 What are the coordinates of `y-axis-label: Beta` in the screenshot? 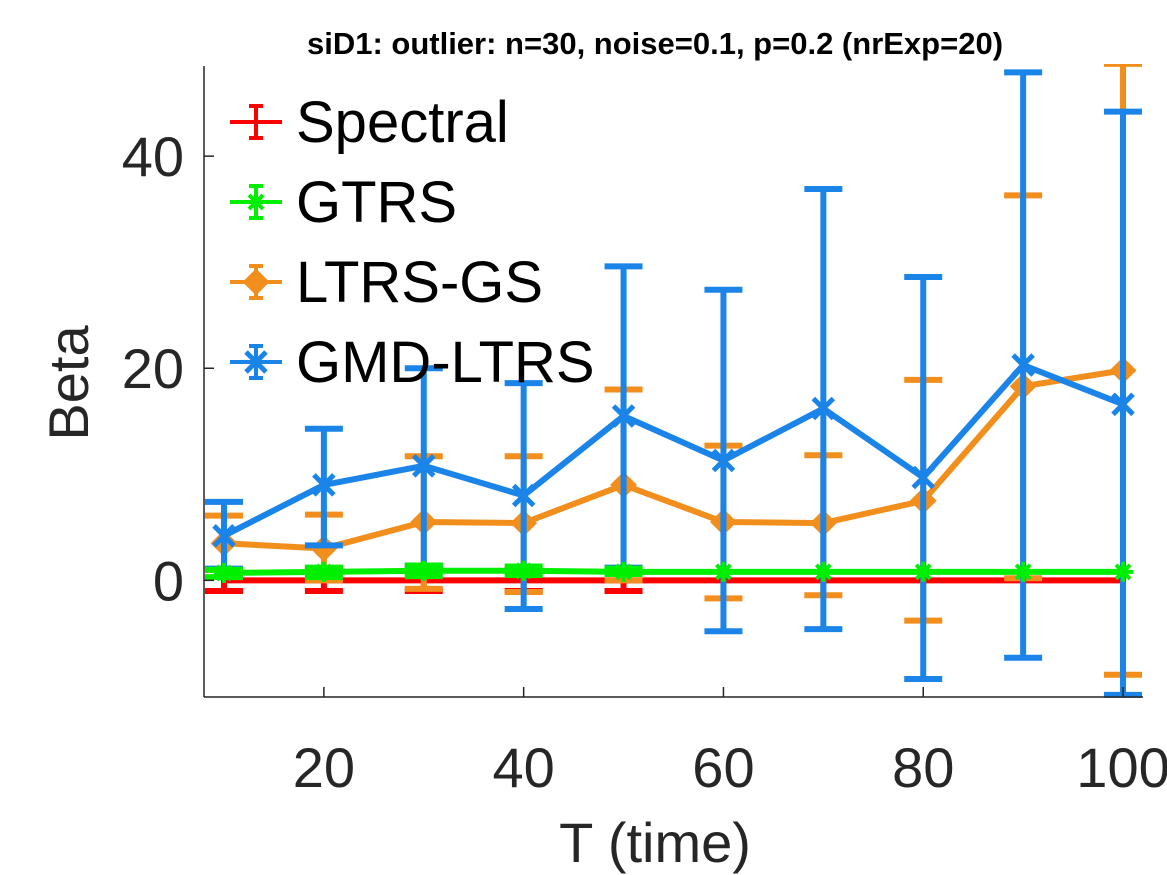 It's located at (68, 383).